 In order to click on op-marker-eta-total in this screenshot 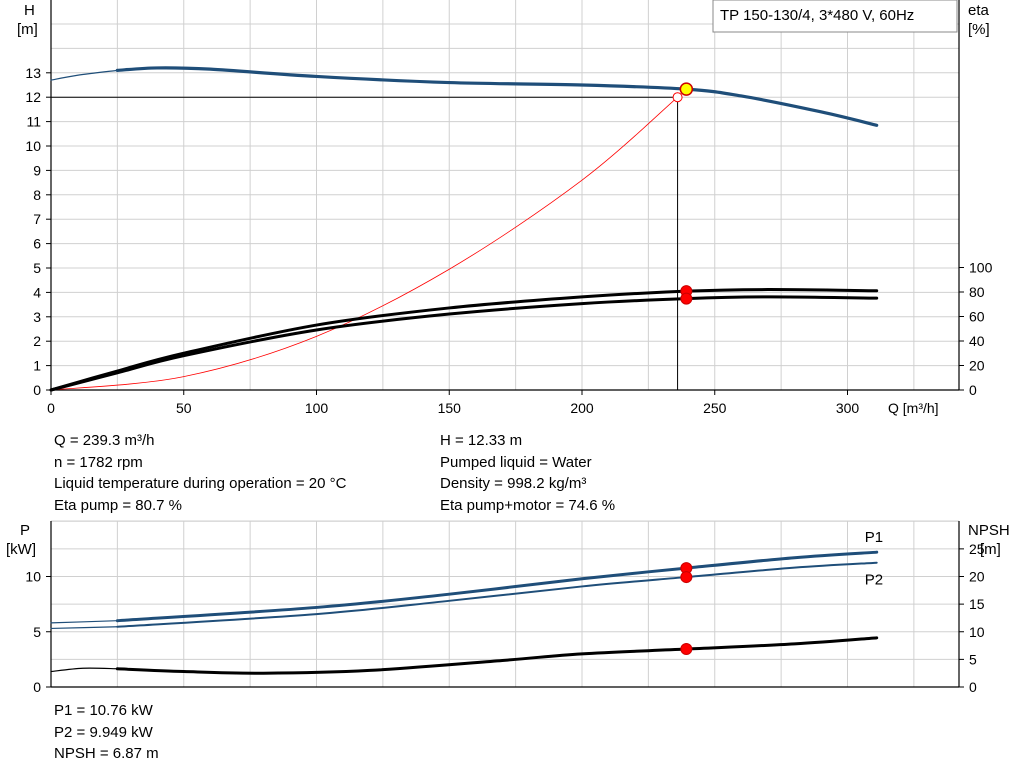, I will do `click(686, 298)`.